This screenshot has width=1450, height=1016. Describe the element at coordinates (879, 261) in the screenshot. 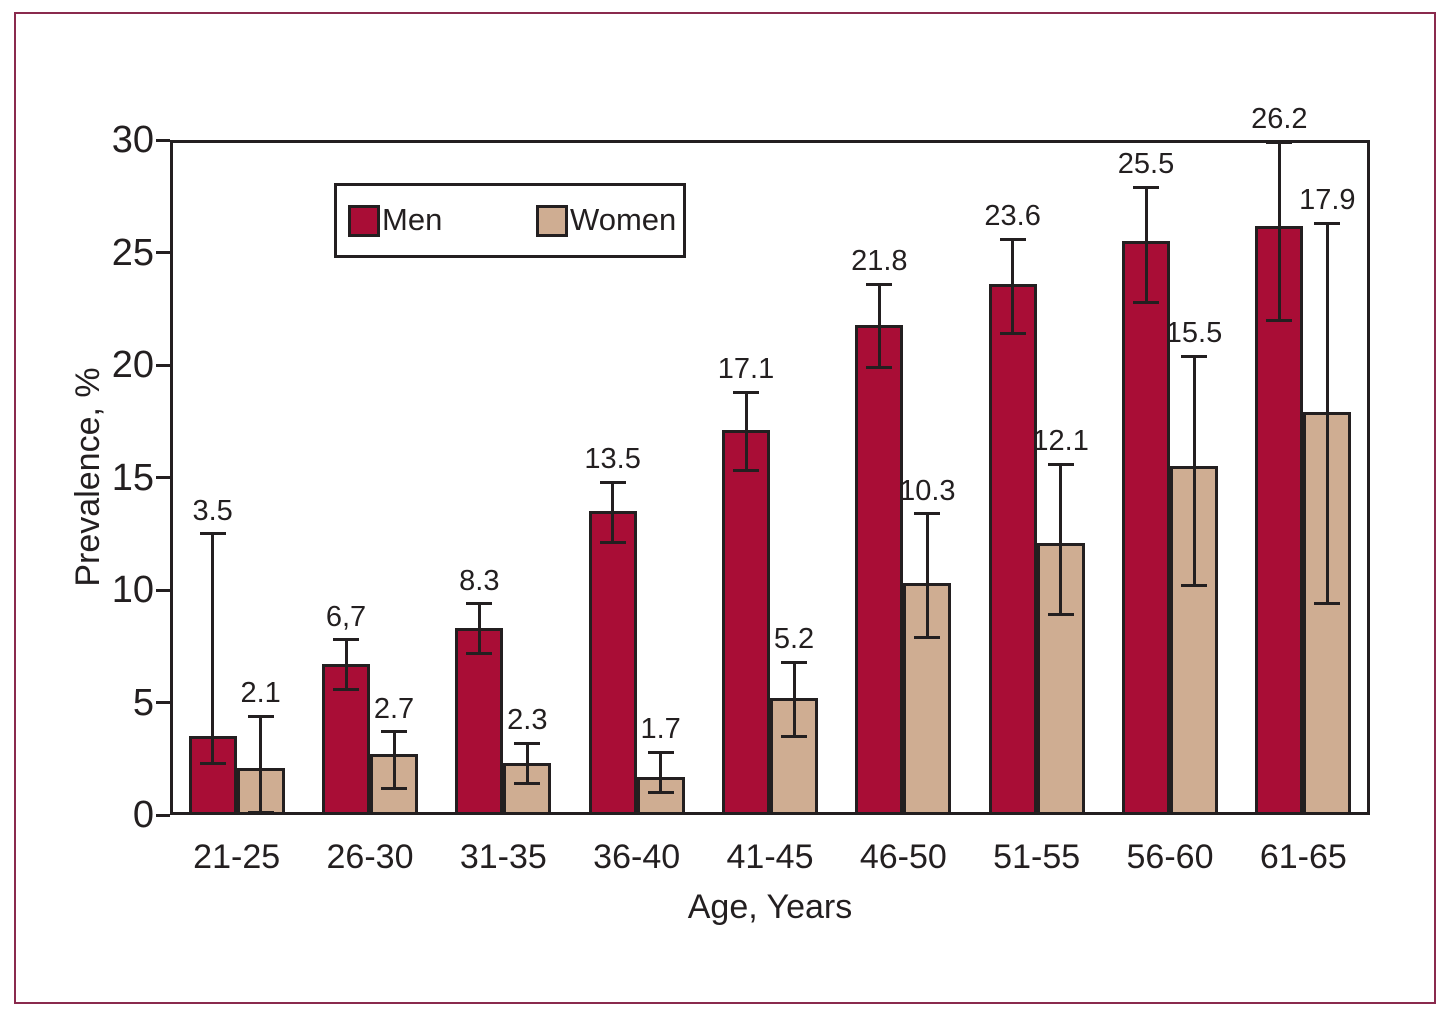

I see `value-label-men-46-50: 21.8` at that location.